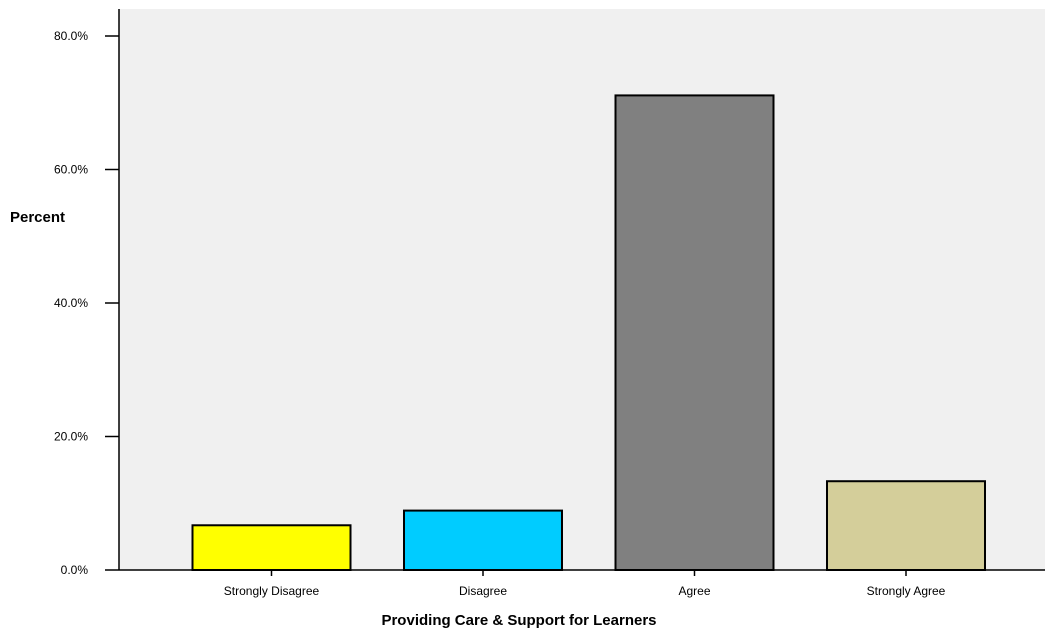  I want to click on y-tick-label: 60.0%, so click(71, 170).